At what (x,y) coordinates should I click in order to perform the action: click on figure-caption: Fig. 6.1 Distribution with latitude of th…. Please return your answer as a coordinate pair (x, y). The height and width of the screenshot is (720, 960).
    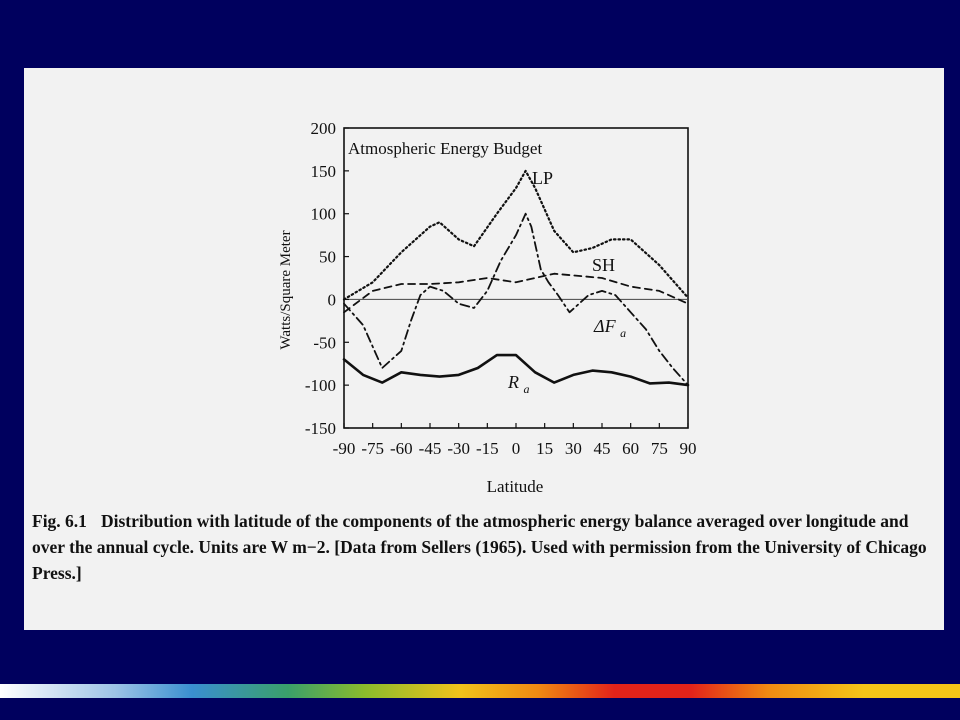
    Looking at the image, I should click on (487, 547).